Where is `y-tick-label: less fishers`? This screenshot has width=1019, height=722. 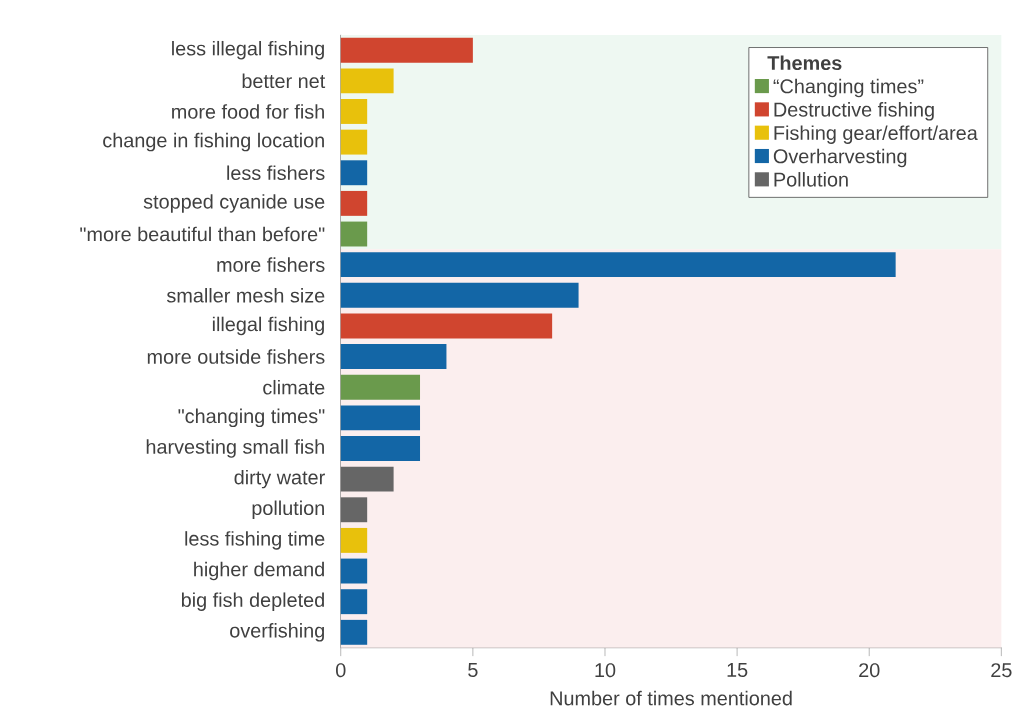
y-tick-label: less fishers is located at coordinates (276, 172).